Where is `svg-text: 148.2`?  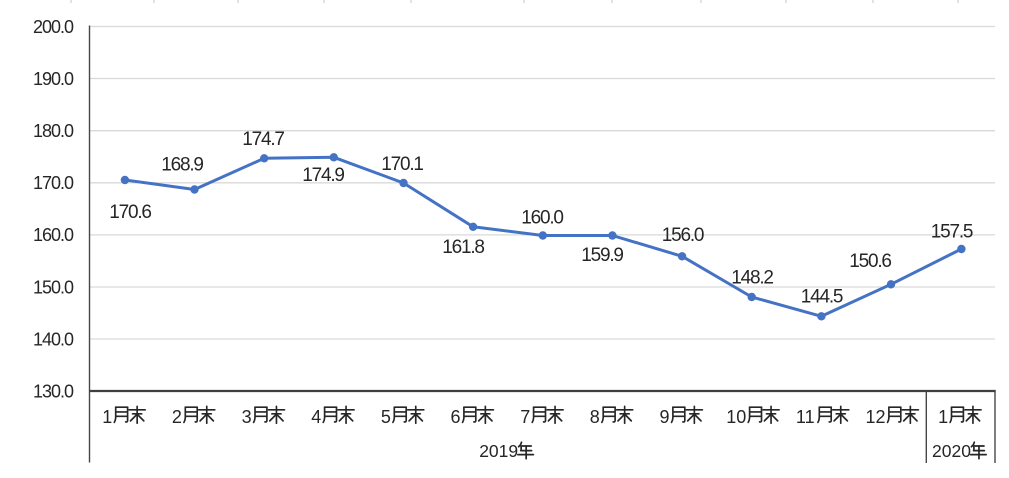 svg-text: 148.2 is located at coordinates (752, 277).